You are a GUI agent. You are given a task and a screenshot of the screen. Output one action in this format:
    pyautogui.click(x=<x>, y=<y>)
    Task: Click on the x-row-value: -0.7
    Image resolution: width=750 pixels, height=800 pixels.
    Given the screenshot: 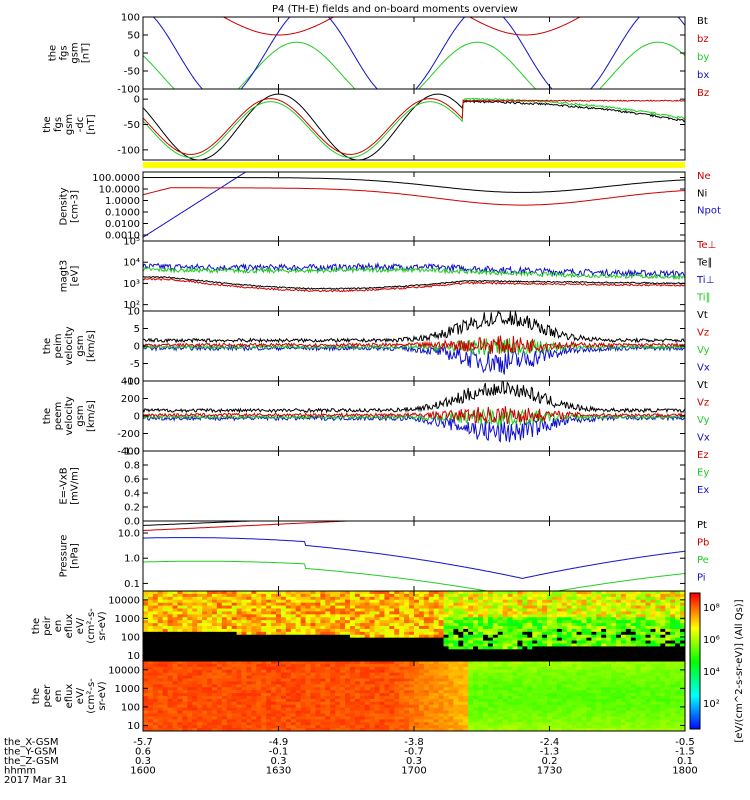 What is the action you would take?
    pyautogui.click(x=414, y=752)
    